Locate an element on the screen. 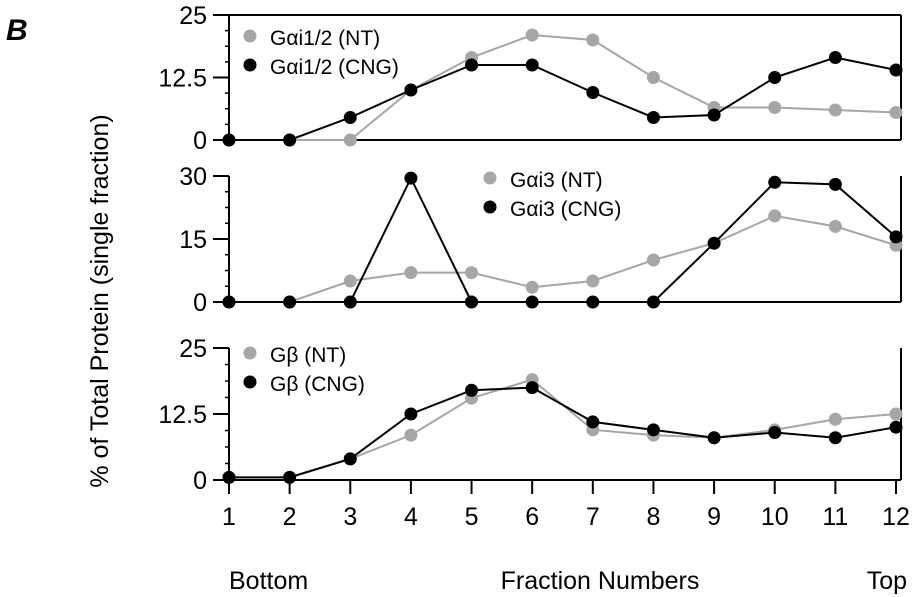  legend-label-cng: Gαi3 (CNG) is located at coordinates (565, 209).